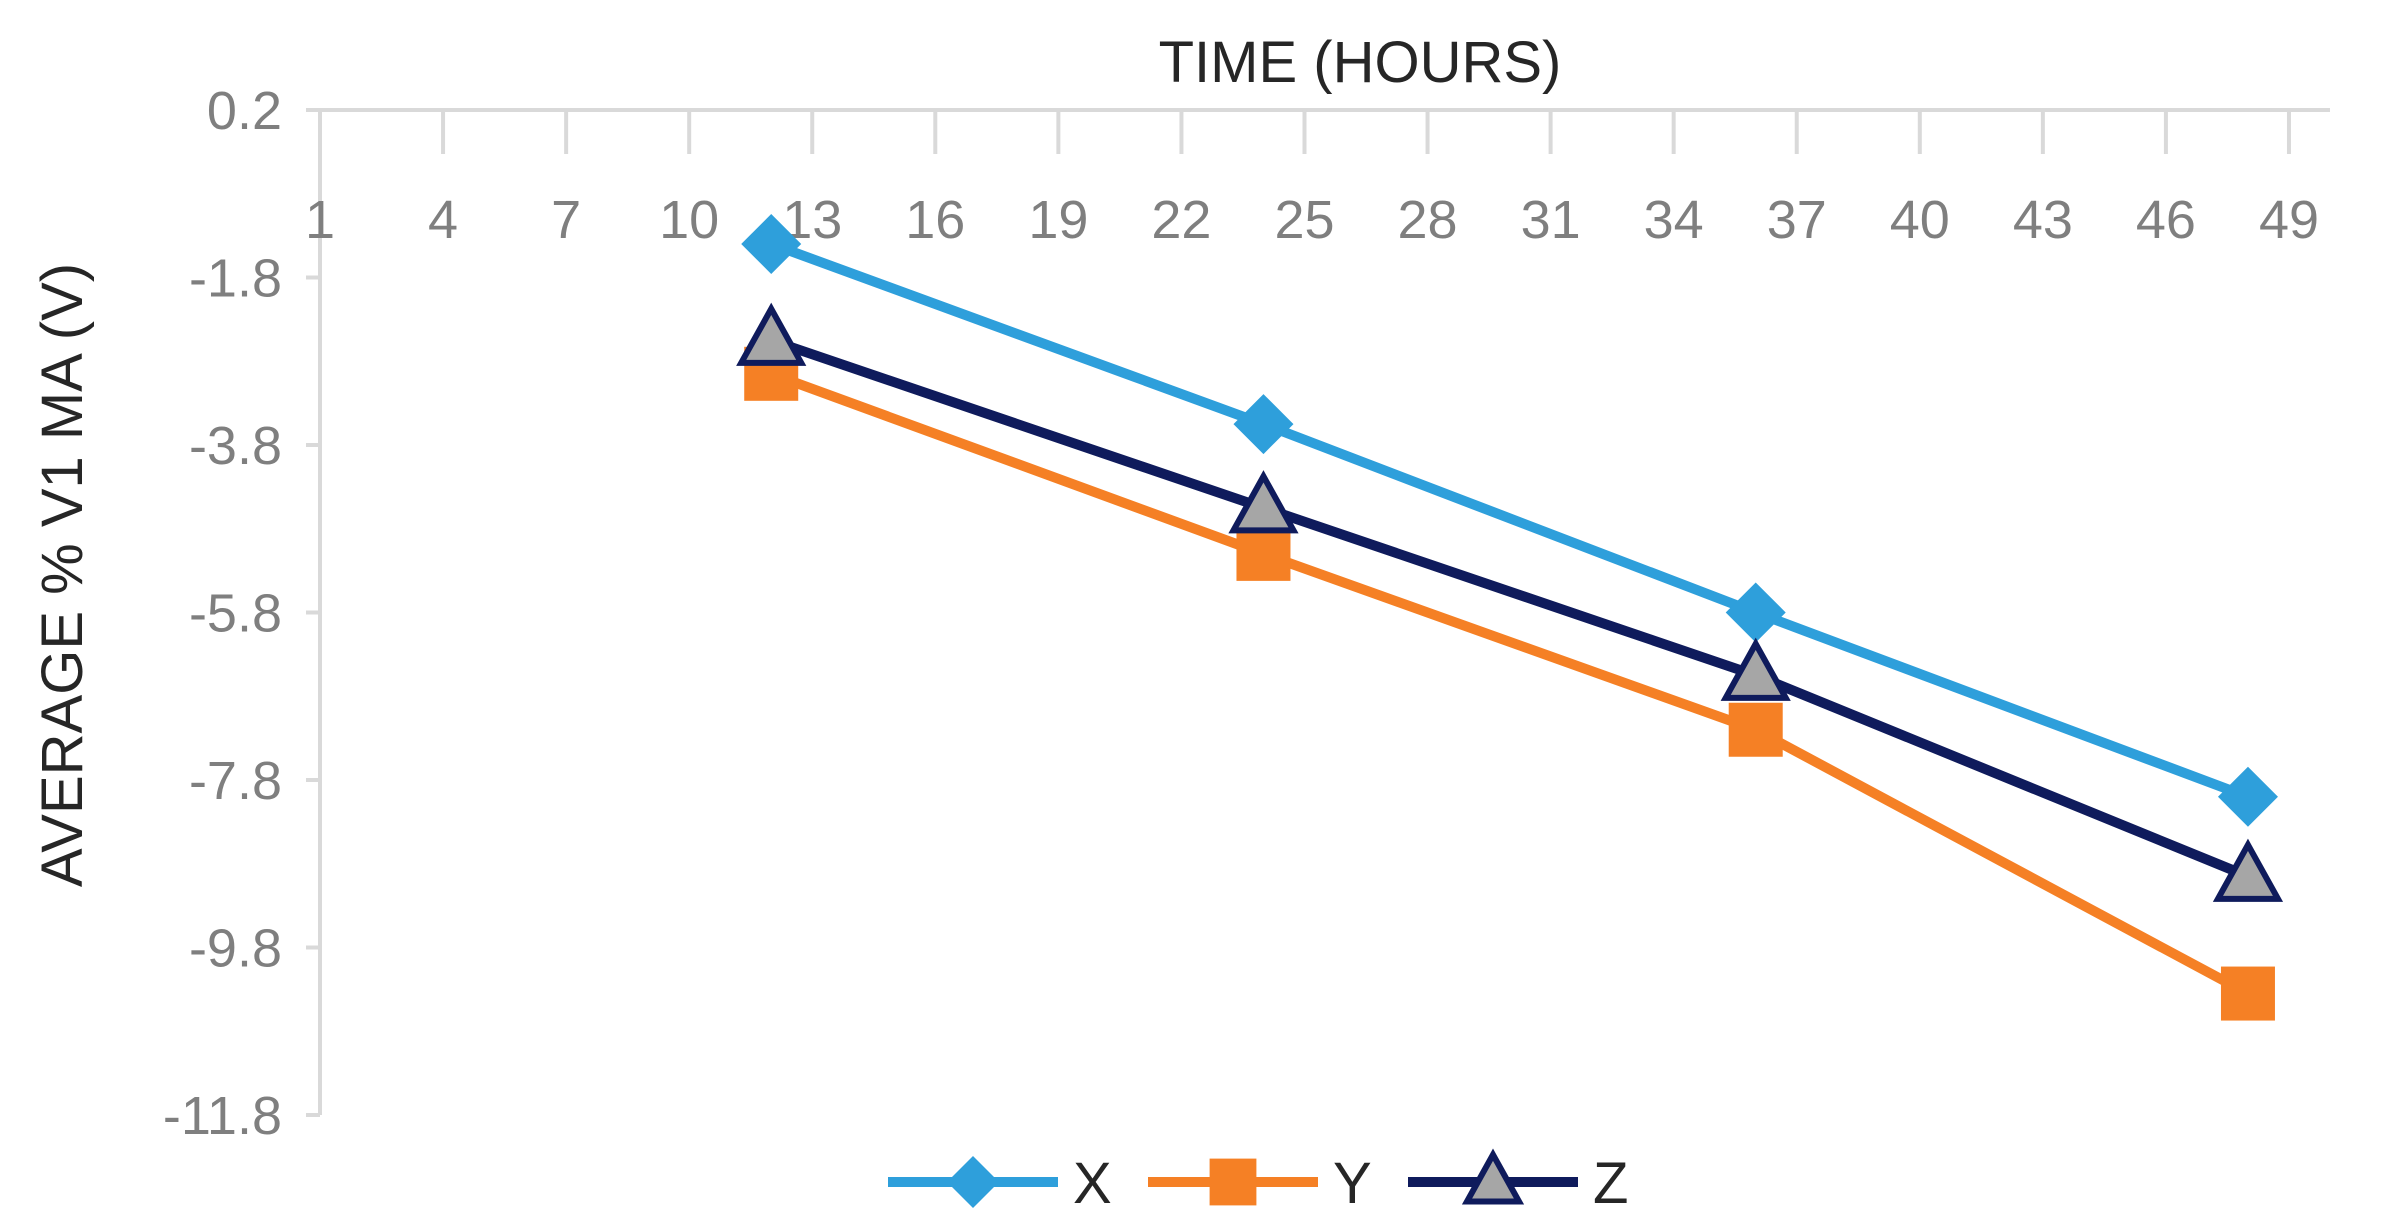 Image resolution: width=2386 pixels, height=1226 pixels. Describe the element at coordinates (1360, 62) in the screenshot. I see `x-axis-title: TIME (HOURS)` at that location.